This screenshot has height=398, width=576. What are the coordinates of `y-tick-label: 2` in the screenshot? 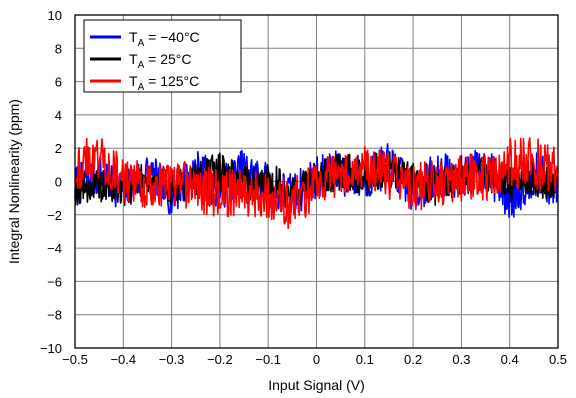 It's located at (58, 148).